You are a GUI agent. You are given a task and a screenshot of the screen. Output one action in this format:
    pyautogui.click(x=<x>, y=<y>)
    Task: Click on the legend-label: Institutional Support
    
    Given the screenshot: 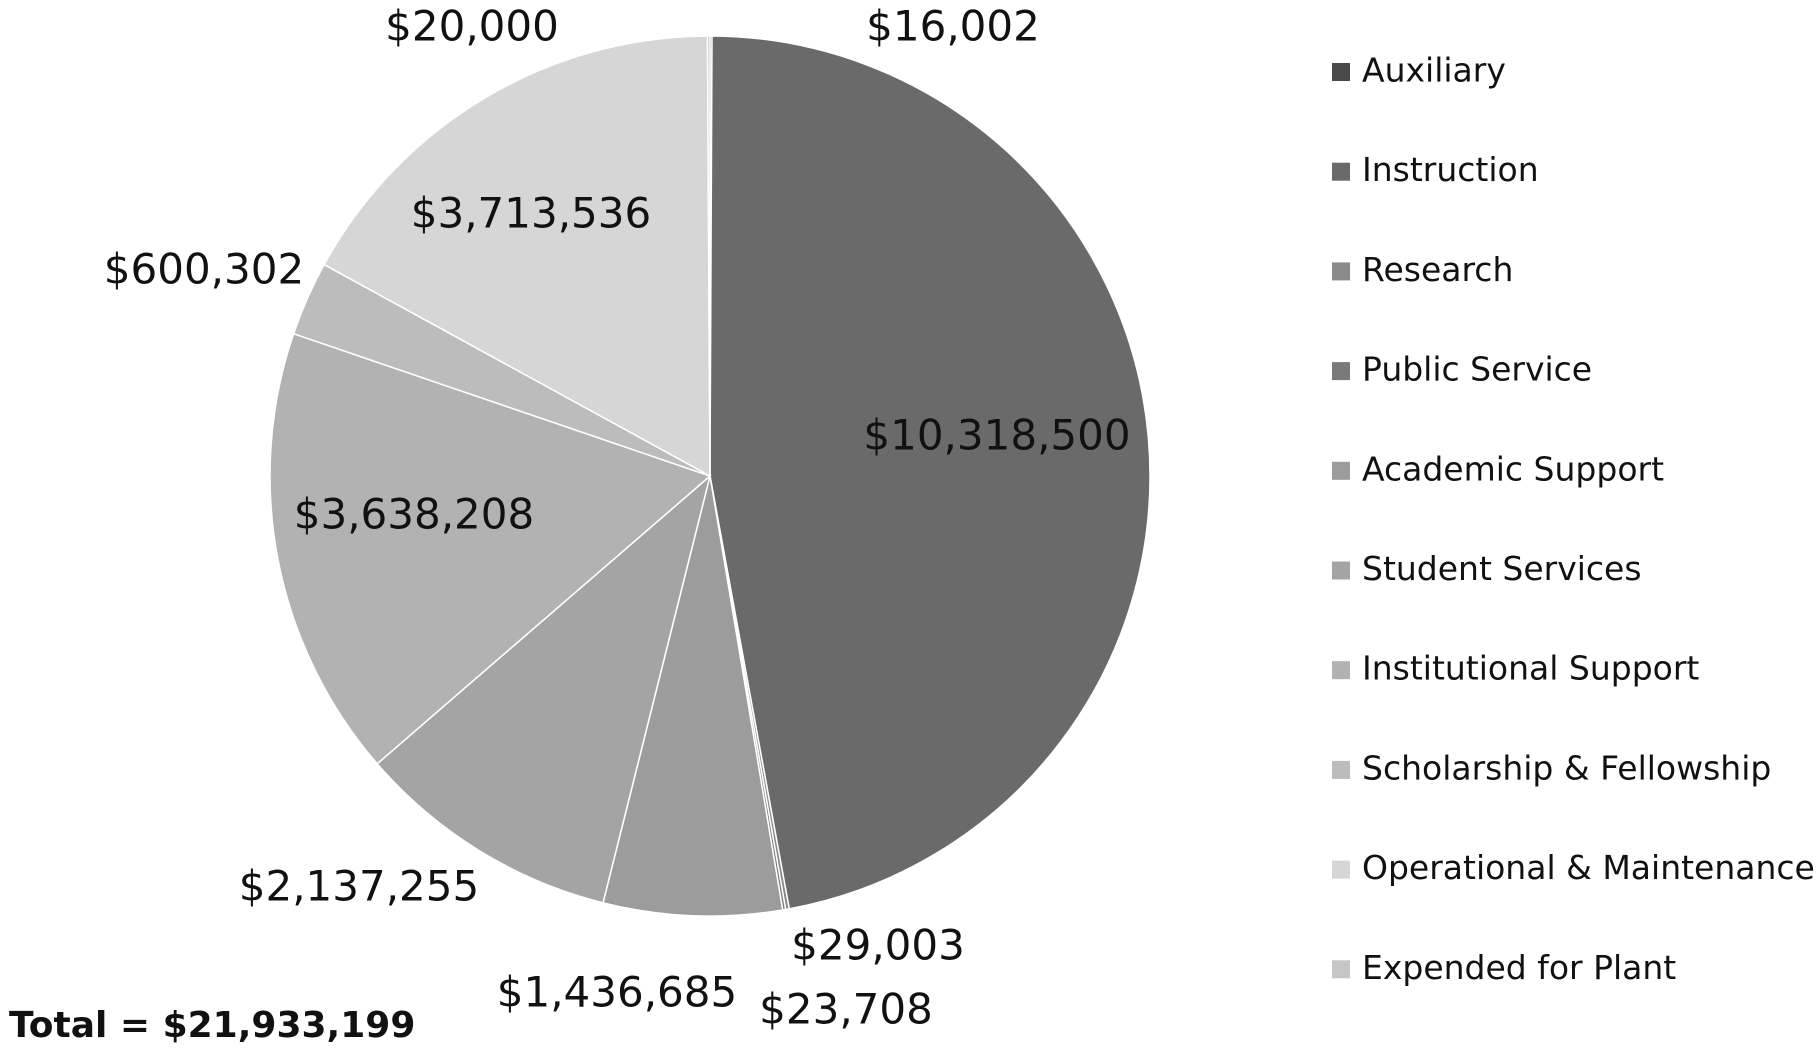 What is the action you would take?
    pyautogui.click(x=1530, y=668)
    